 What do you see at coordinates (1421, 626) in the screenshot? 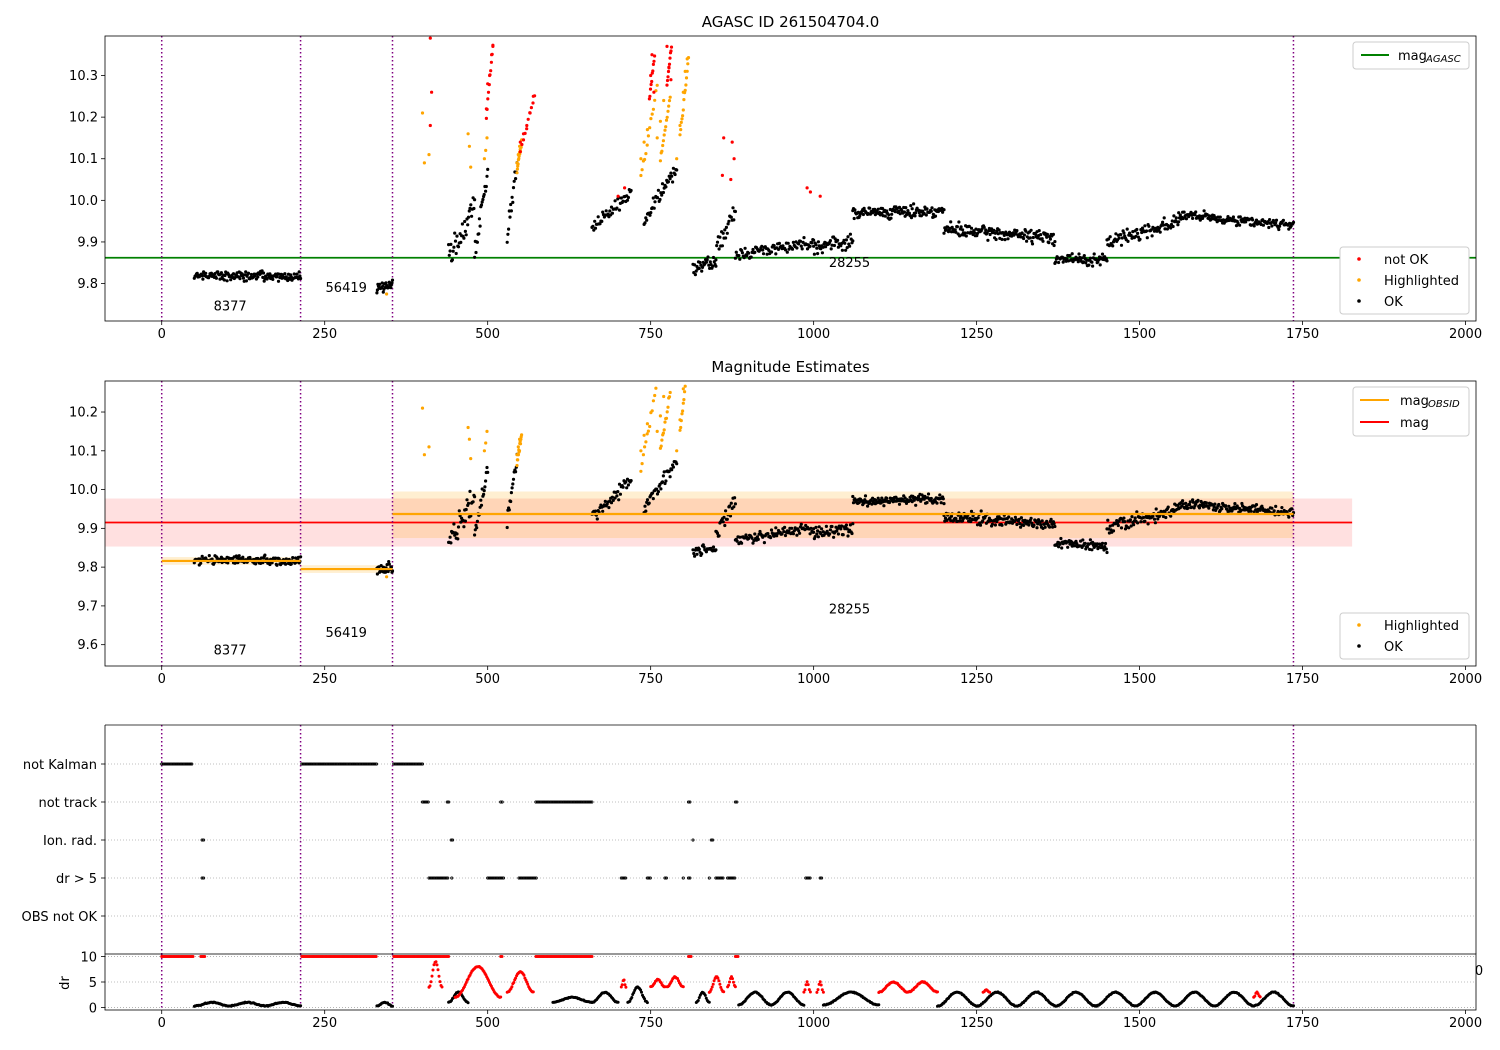
I see `legend-label: Highlighted` at bounding box center [1421, 626].